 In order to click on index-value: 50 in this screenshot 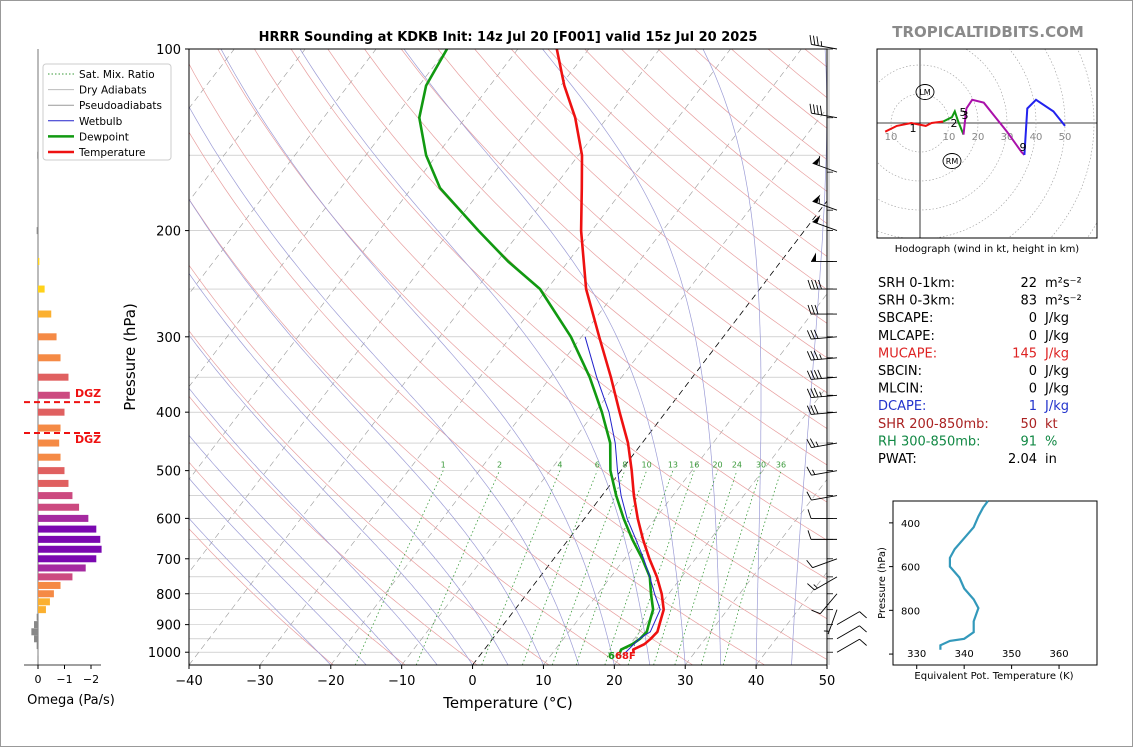, I will do `click(1028, 424)`.